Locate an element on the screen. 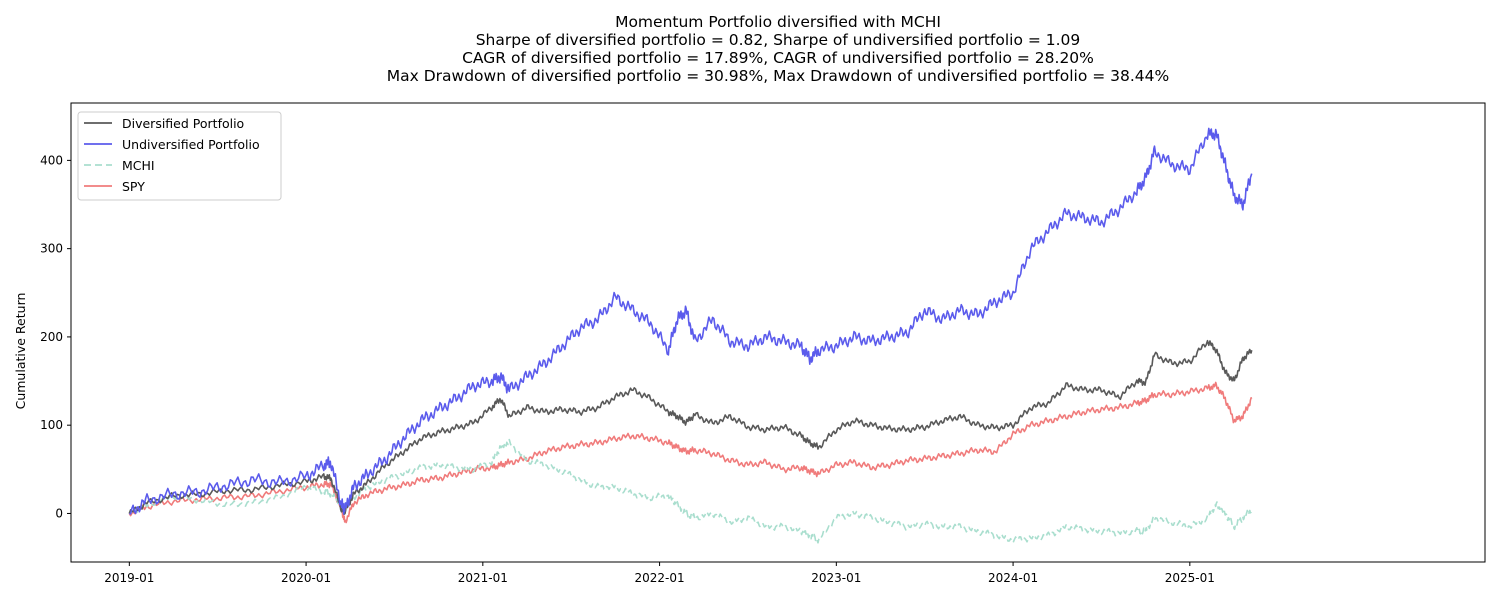 The image size is (1500, 604). x-tick-label: 2021-01 is located at coordinates (483, 578).